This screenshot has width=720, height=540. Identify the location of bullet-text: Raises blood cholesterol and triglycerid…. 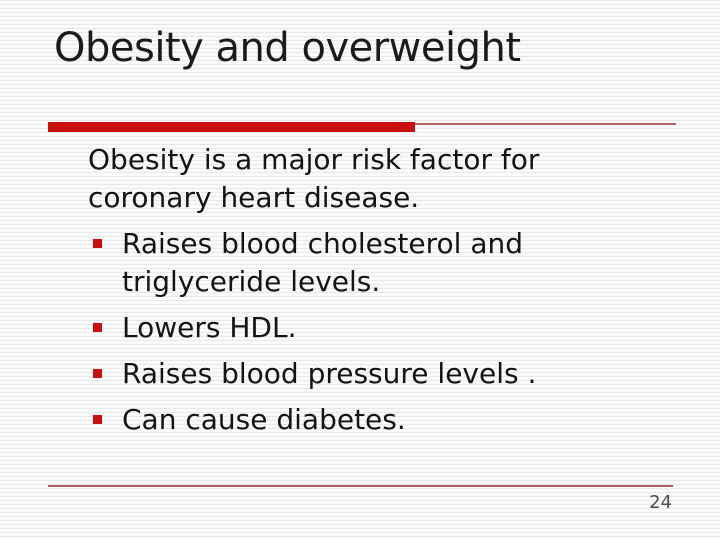
(323, 262).